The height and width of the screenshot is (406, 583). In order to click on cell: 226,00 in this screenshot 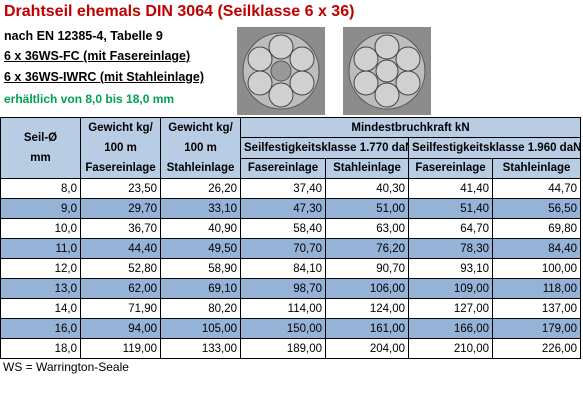, I will do `click(536, 348)`.